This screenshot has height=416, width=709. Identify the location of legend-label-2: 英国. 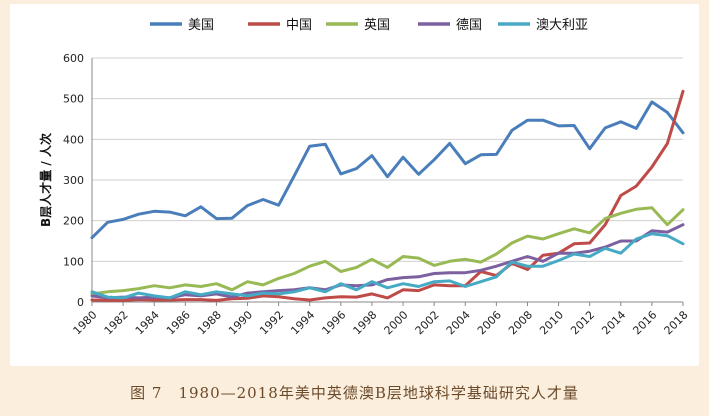
(377, 25).